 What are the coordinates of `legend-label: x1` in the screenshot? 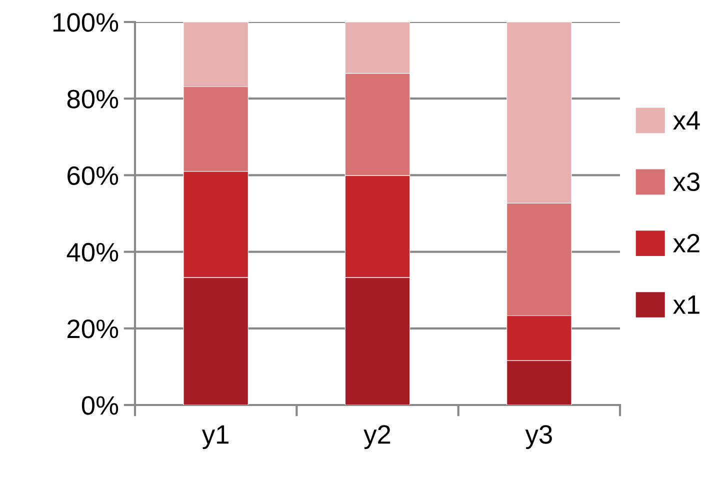 It's located at (686, 305).